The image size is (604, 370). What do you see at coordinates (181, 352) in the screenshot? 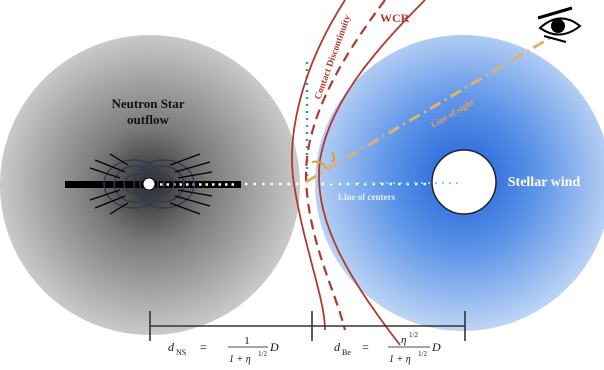
I see `svg-text: NS` at bounding box center [181, 352].